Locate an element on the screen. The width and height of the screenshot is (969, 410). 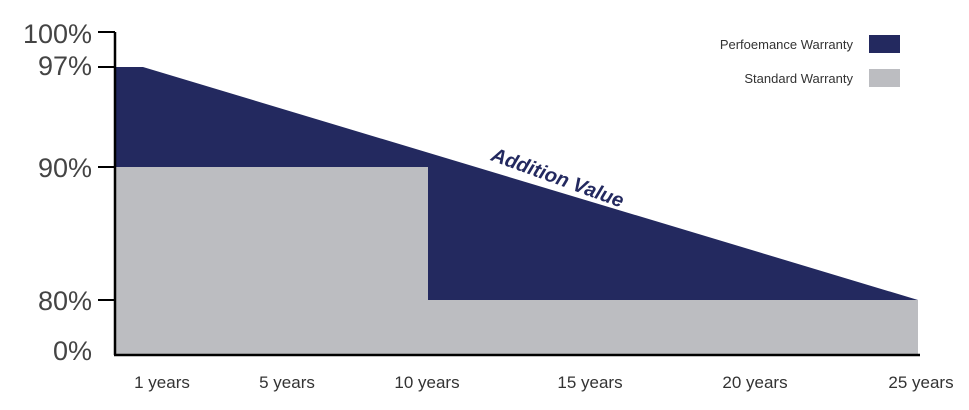
y-tick-label: 90% is located at coordinates (65, 168).